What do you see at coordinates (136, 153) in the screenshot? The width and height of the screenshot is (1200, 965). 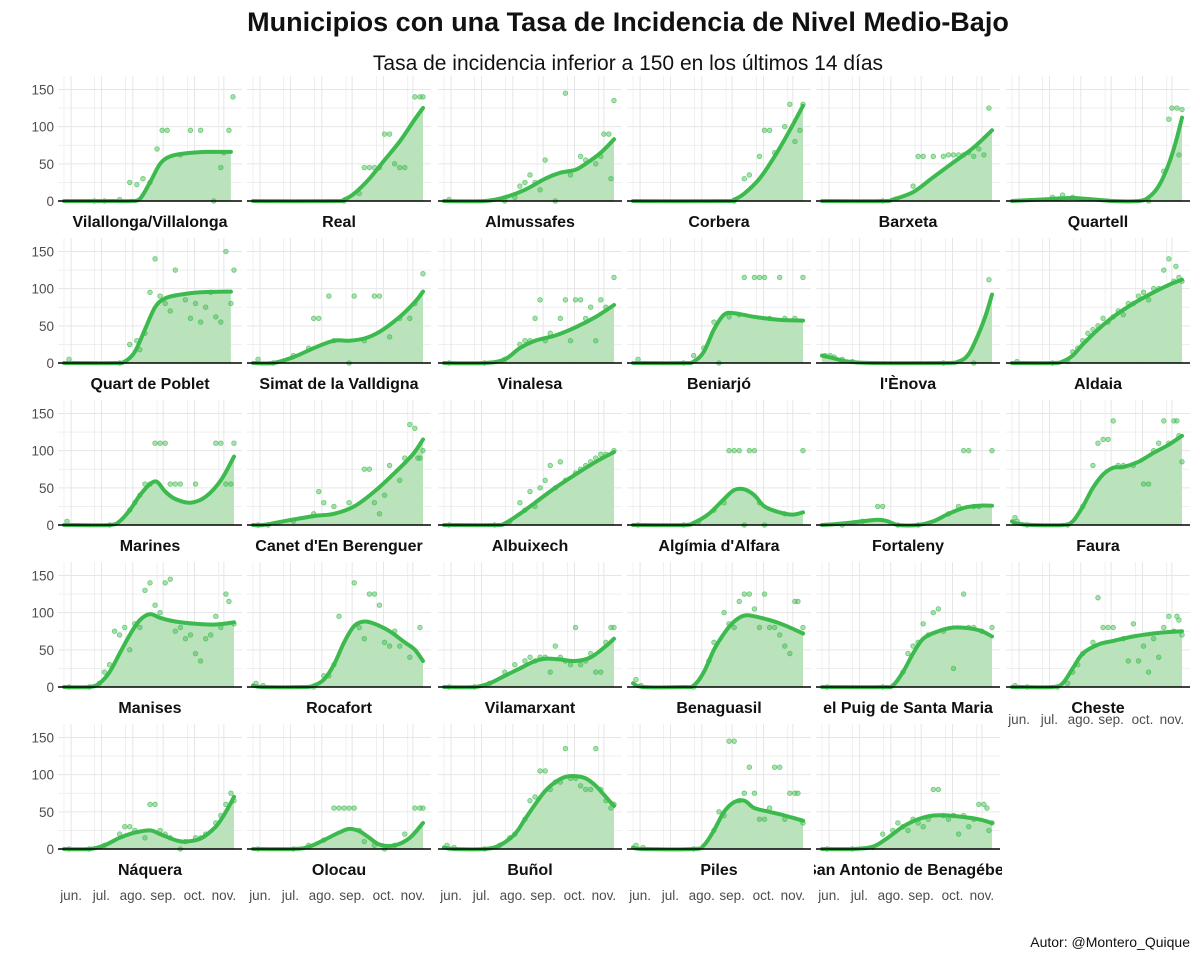 I see `panel-vilallonga-villalonga: 0 50 100 150 Vilallonga/Villalonga` at bounding box center [136, 153].